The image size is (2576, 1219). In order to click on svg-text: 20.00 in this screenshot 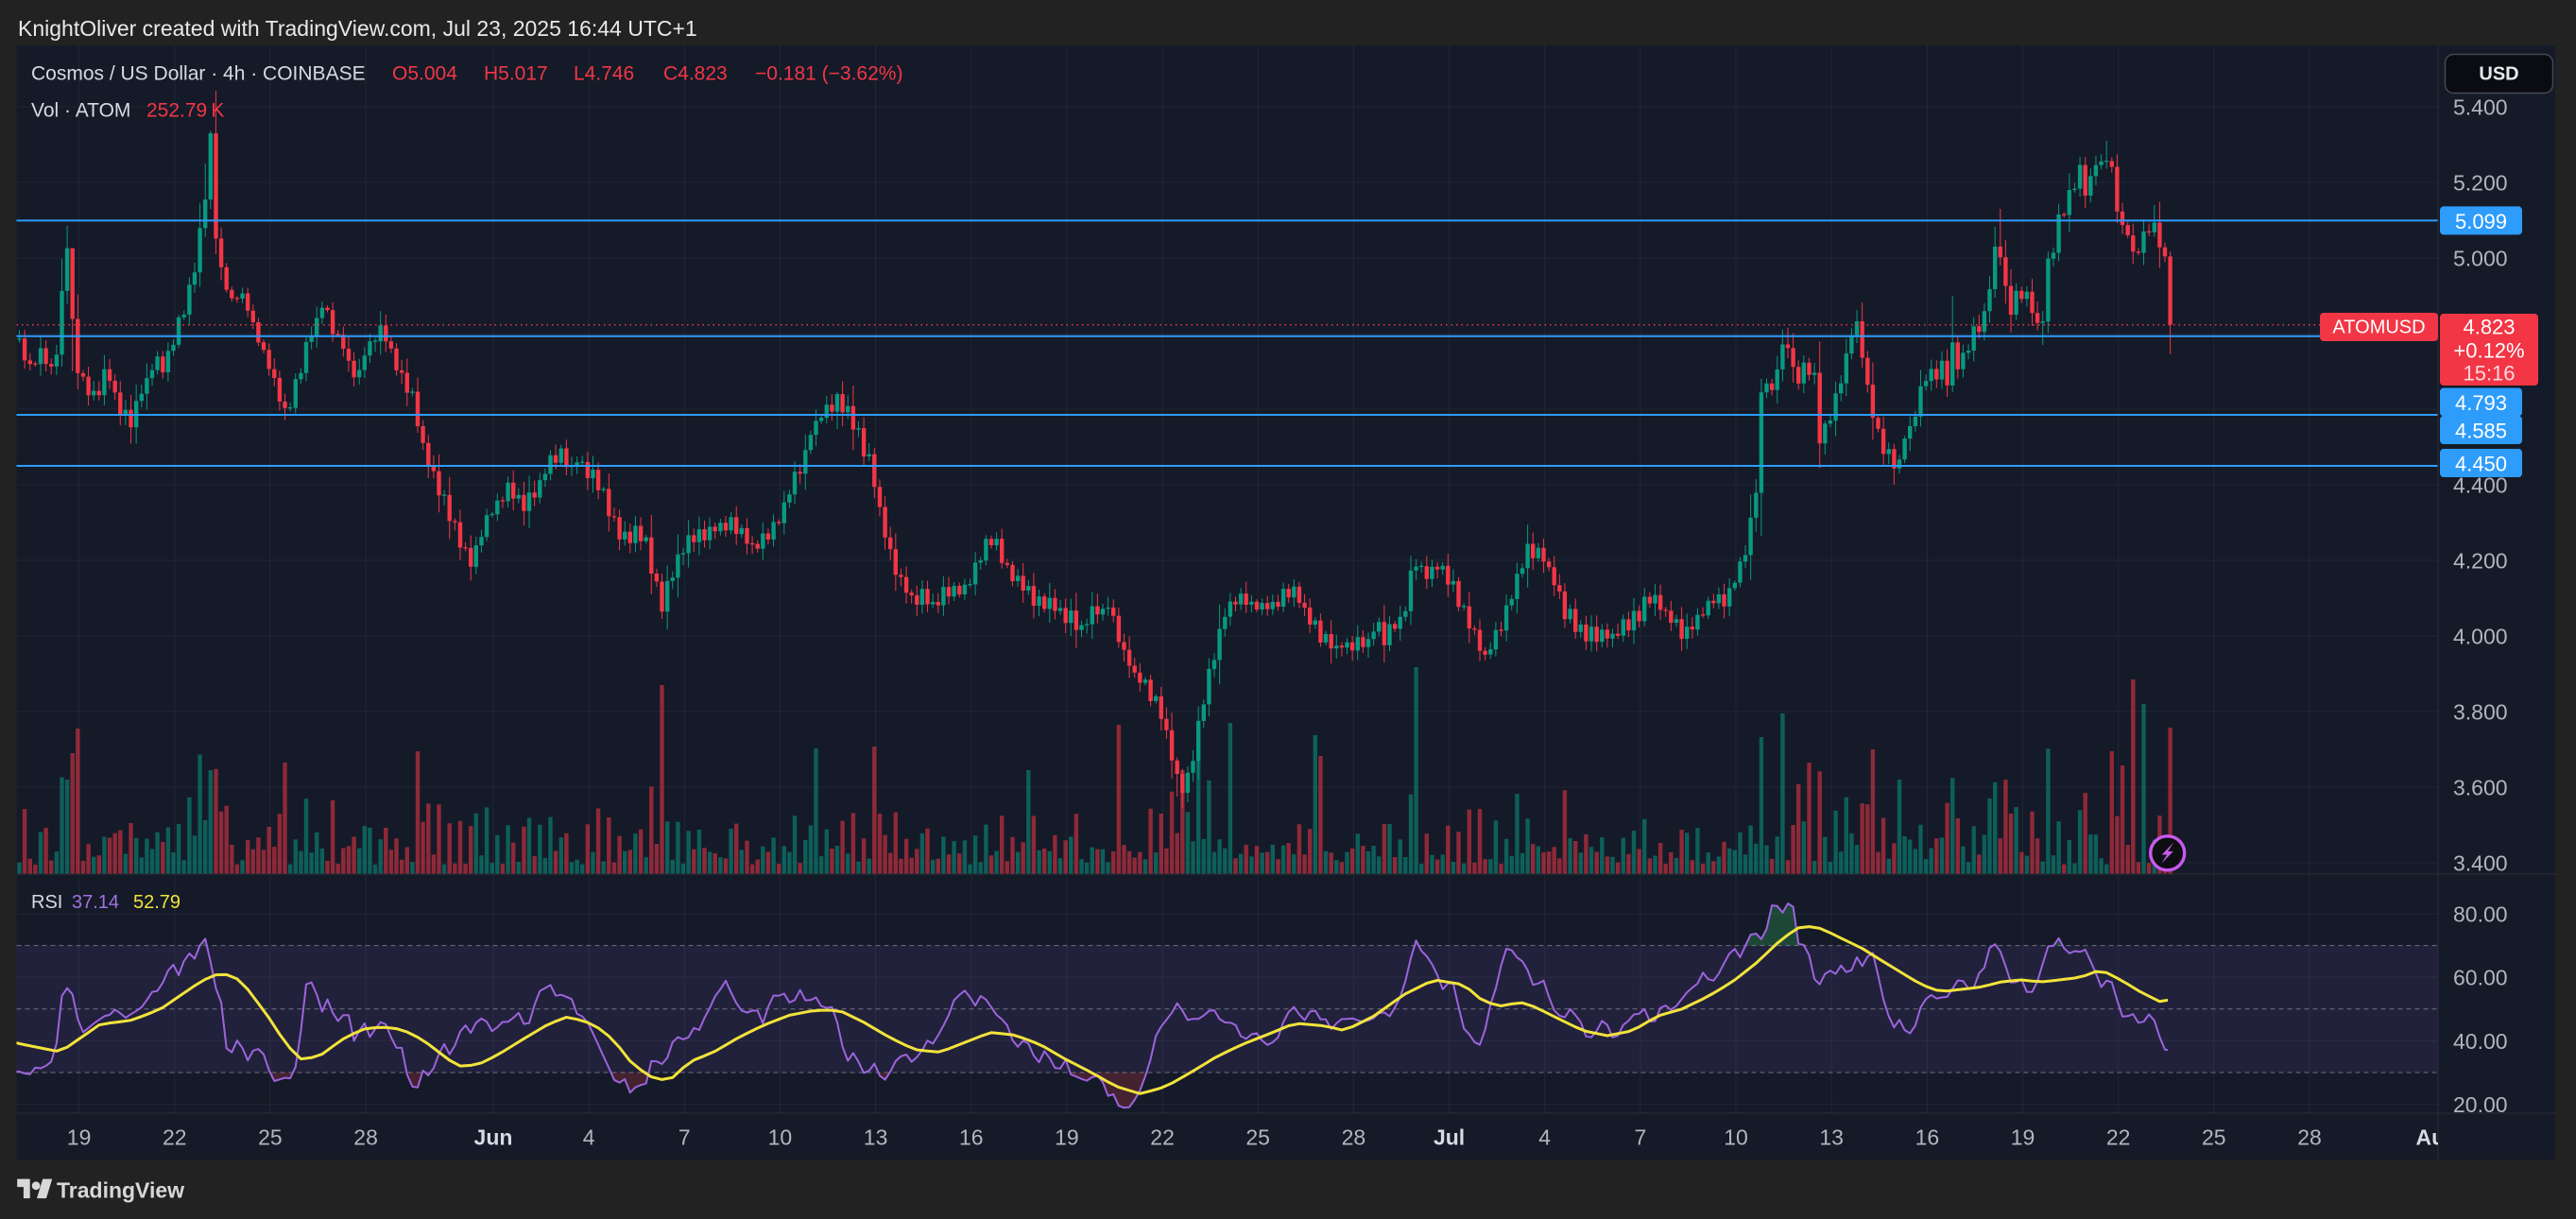, I will do `click(2480, 1105)`.